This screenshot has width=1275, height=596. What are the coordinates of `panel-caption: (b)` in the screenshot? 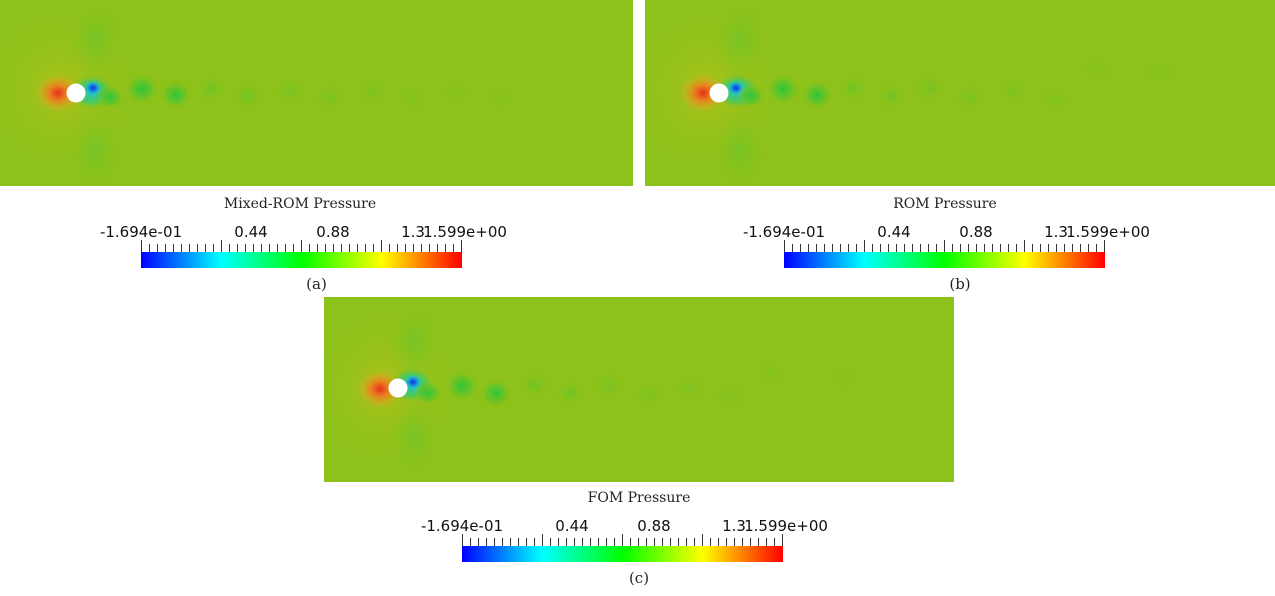 It's located at (960, 284).